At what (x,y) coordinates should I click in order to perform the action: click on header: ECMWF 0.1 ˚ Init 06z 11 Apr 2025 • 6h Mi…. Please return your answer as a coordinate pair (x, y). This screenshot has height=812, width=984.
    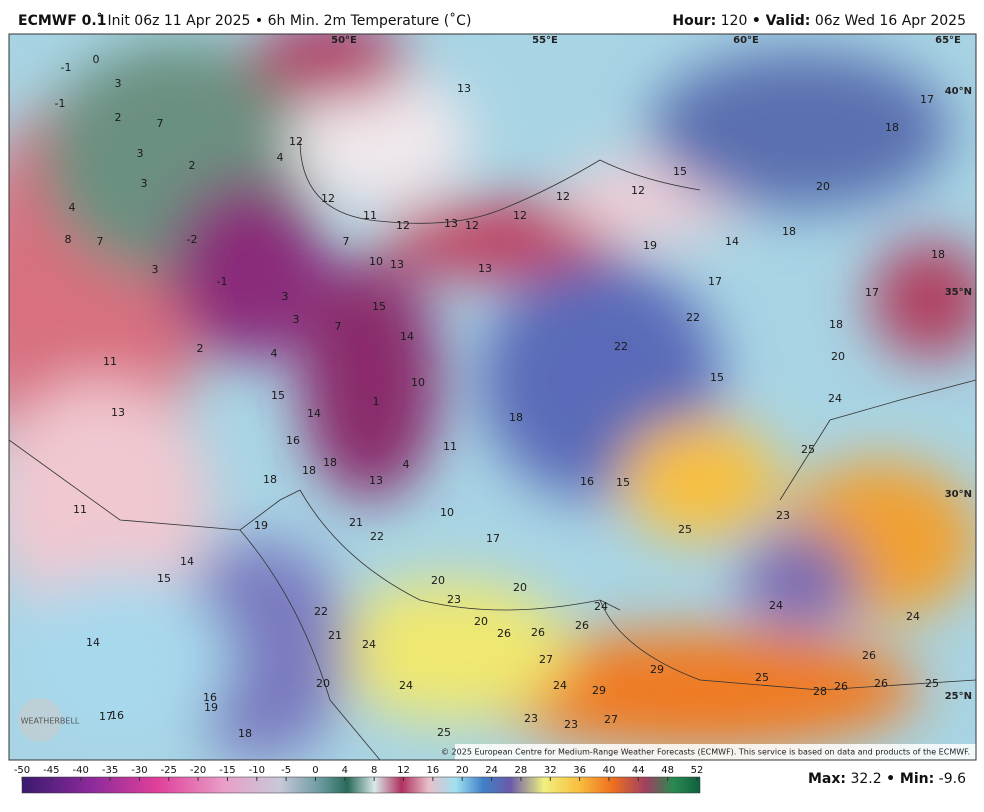
    Looking at the image, I should click on (492, 20).